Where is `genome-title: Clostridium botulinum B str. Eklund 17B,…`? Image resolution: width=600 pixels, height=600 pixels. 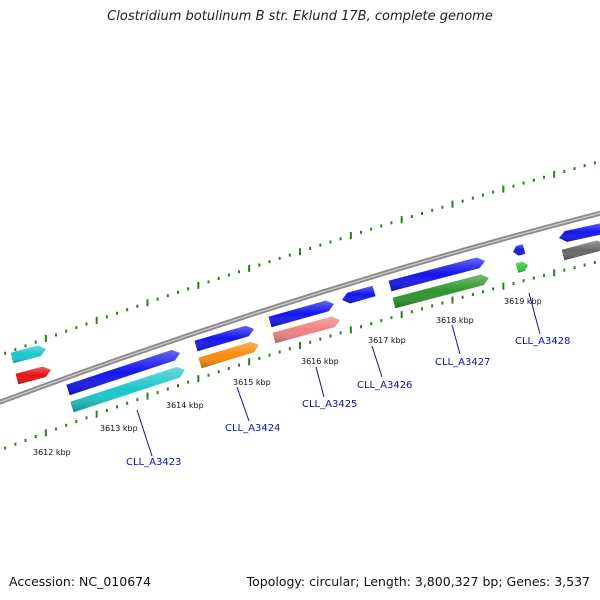 genome-title: Clostridium botulinum B str. Eklund 17B,… is located at coordinates (300, 16).